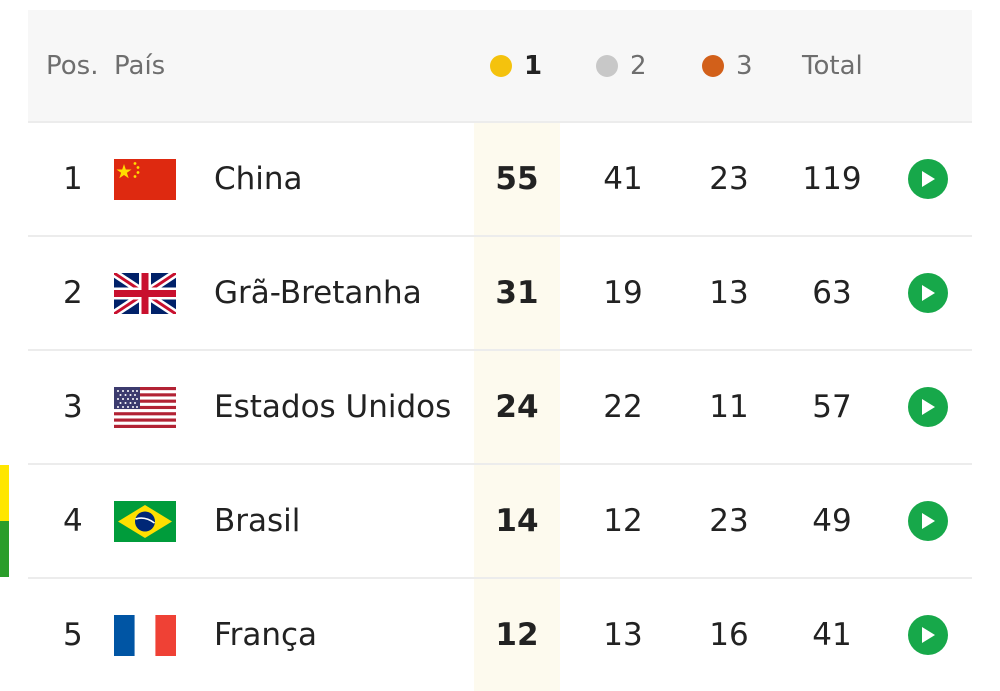  What do you see at coordinates (638, 65) in the screenshot?
I see `header-silver-label: 2` at bounding box center [638, 65].